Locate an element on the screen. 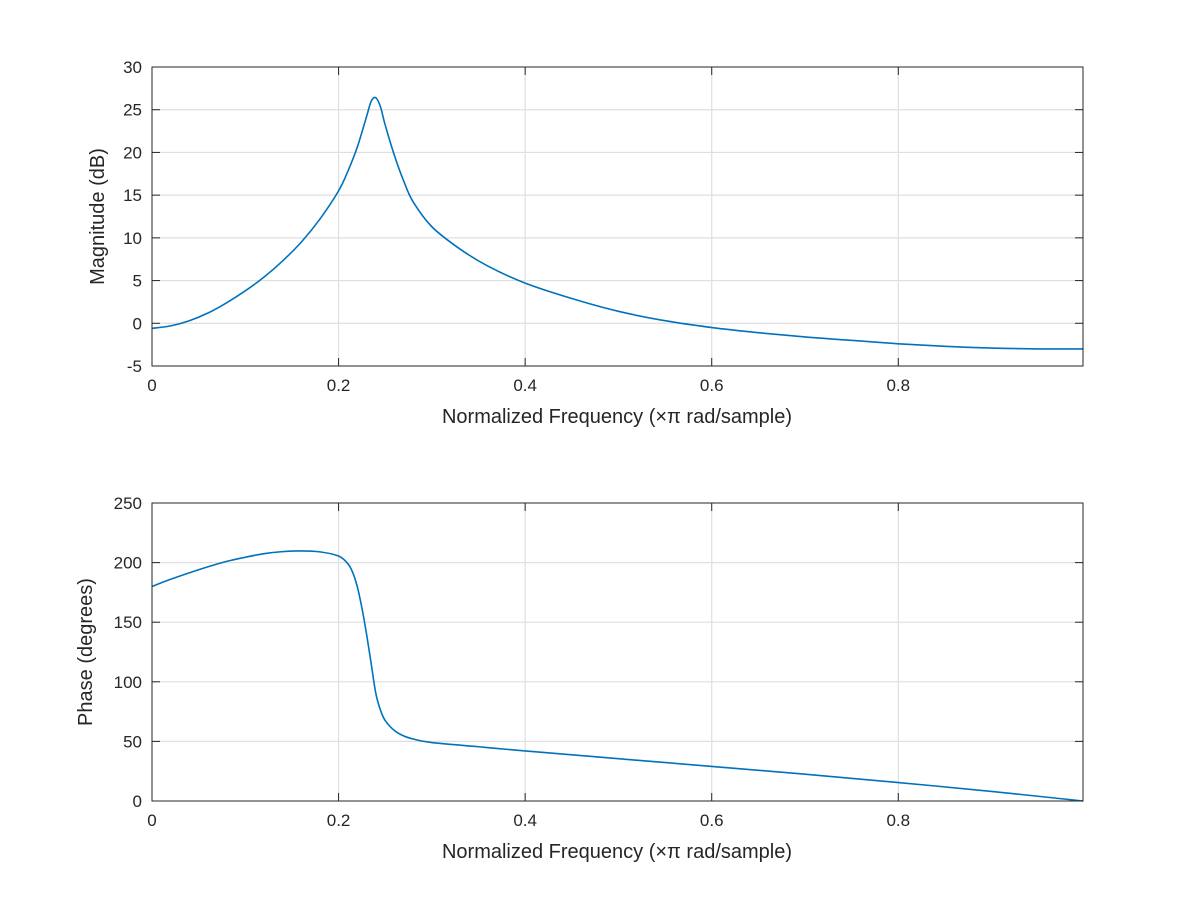 This screenshot has height=900, width=1200. phase-xtick-label: 0.4 is located at coordinates (525, 820).